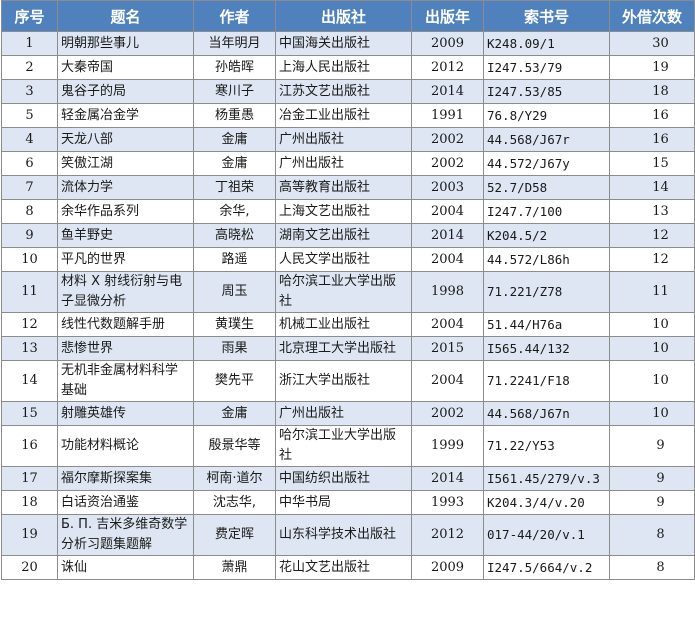 This screenshot has height=638, width=695. What do you see at coordinates (652, 67) in the screenshot?
I see `cell-loan-count: 19` at bounding box center [652, 67].